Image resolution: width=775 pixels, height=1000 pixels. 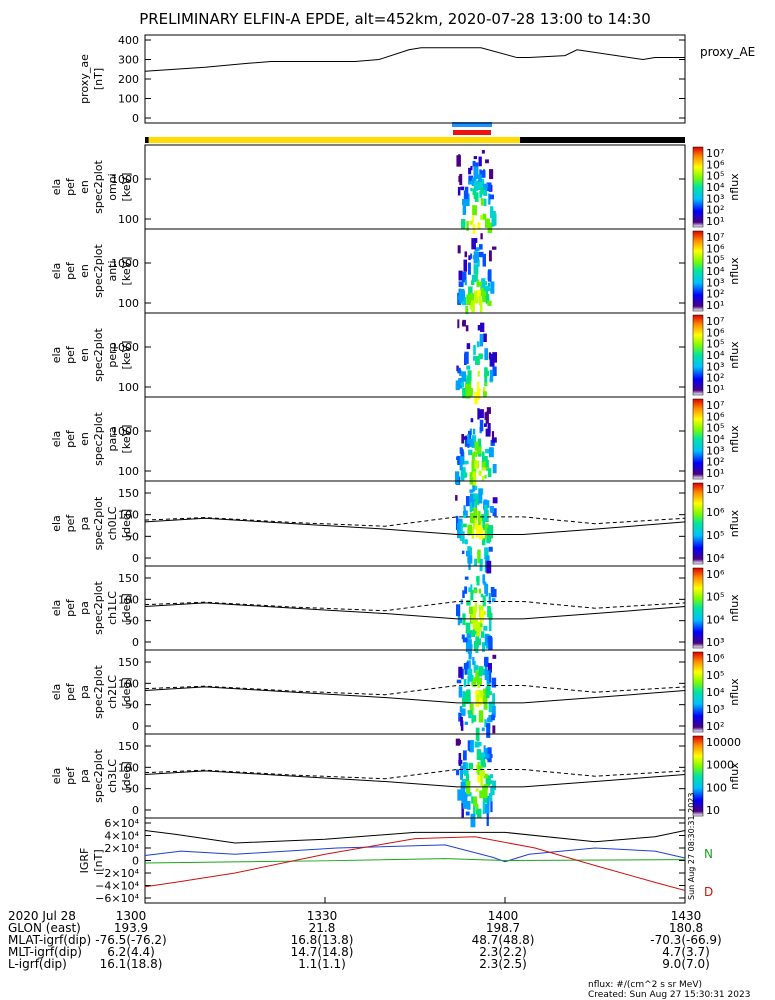 I want to click on ytick-label: 50, so click(x=132, y=789).